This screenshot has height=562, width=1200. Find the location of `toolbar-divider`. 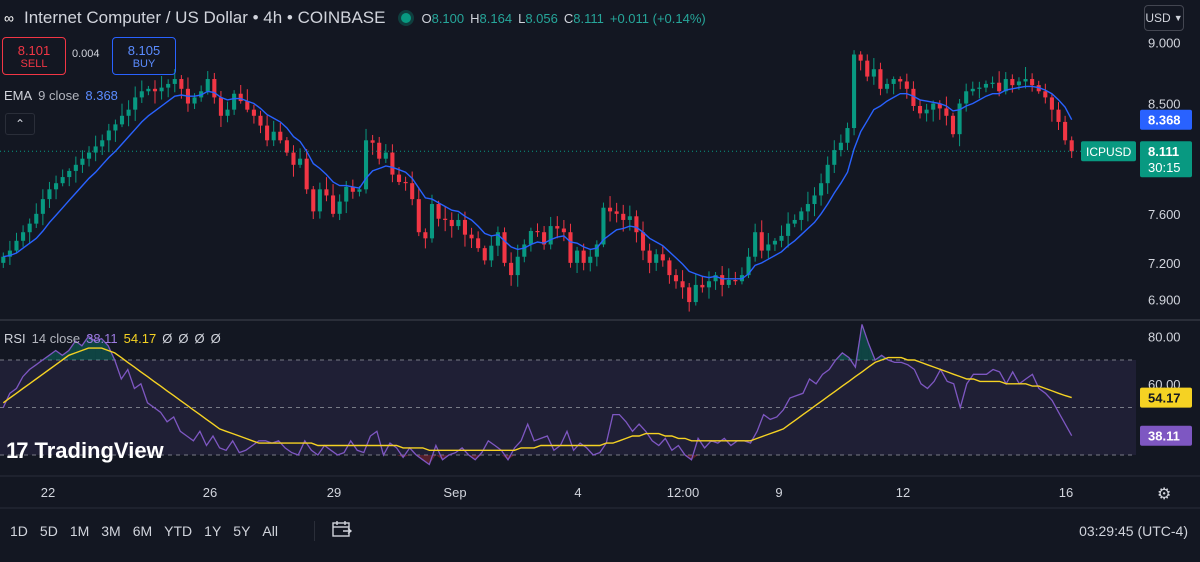

toolbar-divider is located at coordinates (314, 531).